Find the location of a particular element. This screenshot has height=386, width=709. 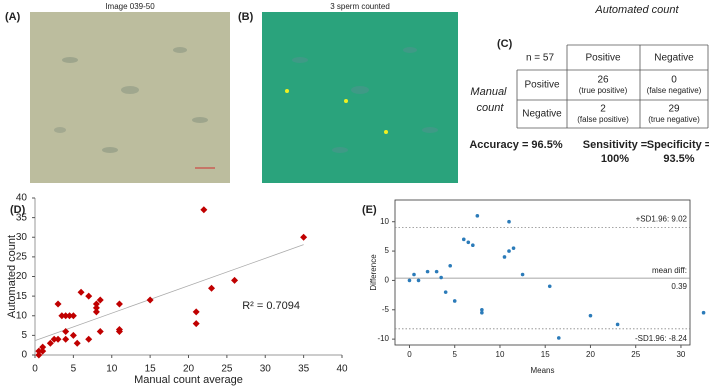

x-tick-label: 0 is located at coordinates (35, 369).